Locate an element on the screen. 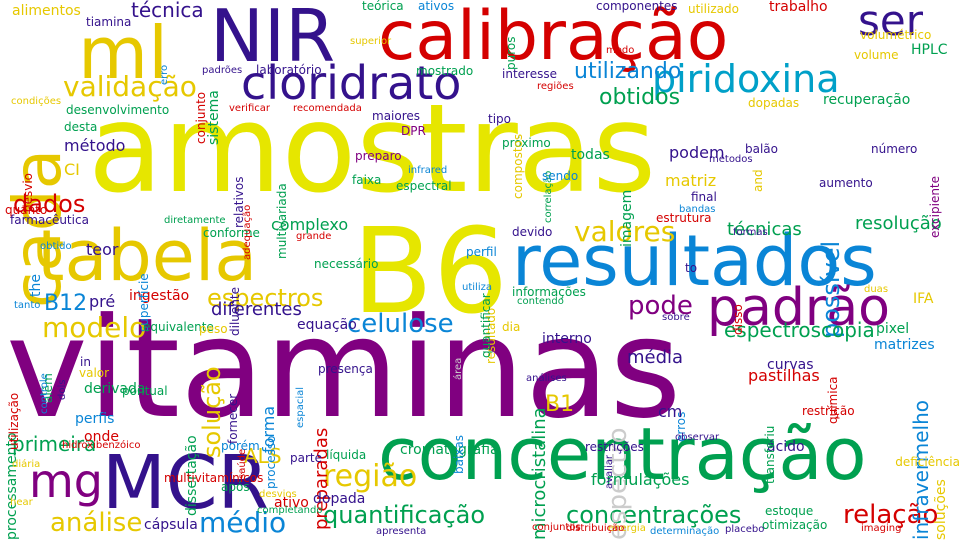 Image resolution: width=960 pixels, height=540 pixels. cloud-word: processo is located at coordinates (271, 462).